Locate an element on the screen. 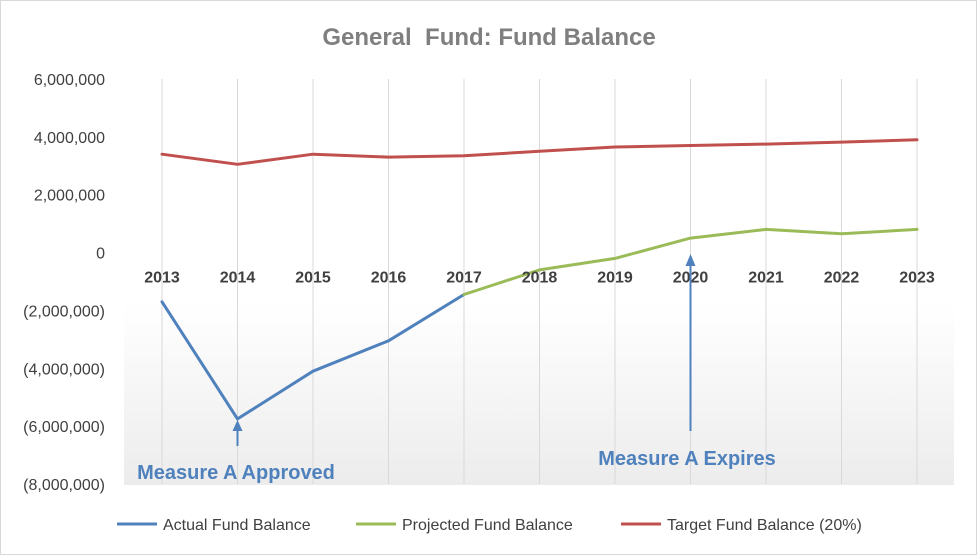  x-tick-label: 2017 is located at coordinates (464, 278).